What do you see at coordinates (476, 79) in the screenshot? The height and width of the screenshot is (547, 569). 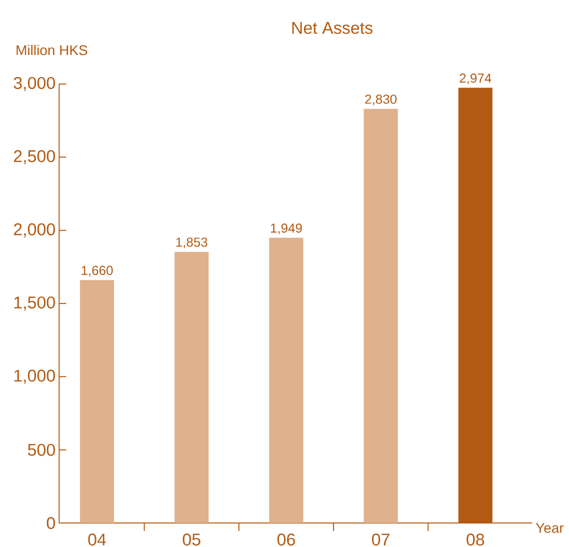 I see `data-label: 2,974` at bounding box center [476, 79].